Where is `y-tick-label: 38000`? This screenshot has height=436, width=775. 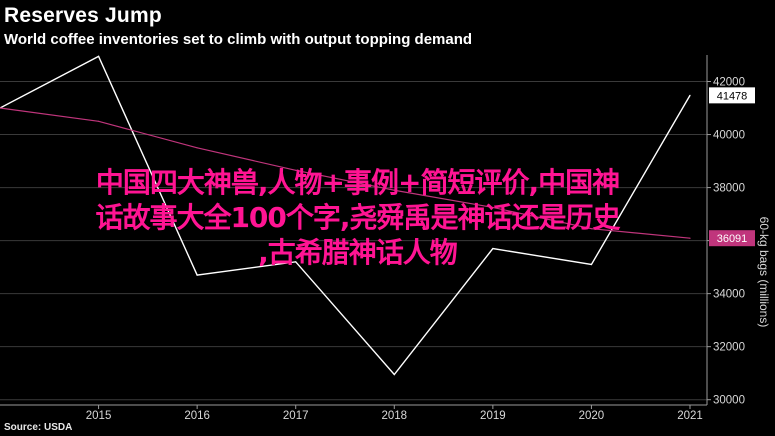 y-tick-label: 38000 is located at coordinates (729, 189).